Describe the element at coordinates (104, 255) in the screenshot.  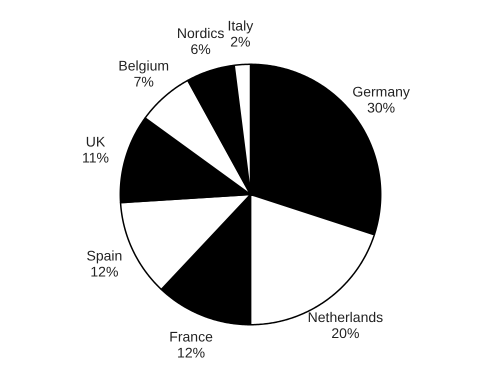
I see `slice-label: Spain` at that location.